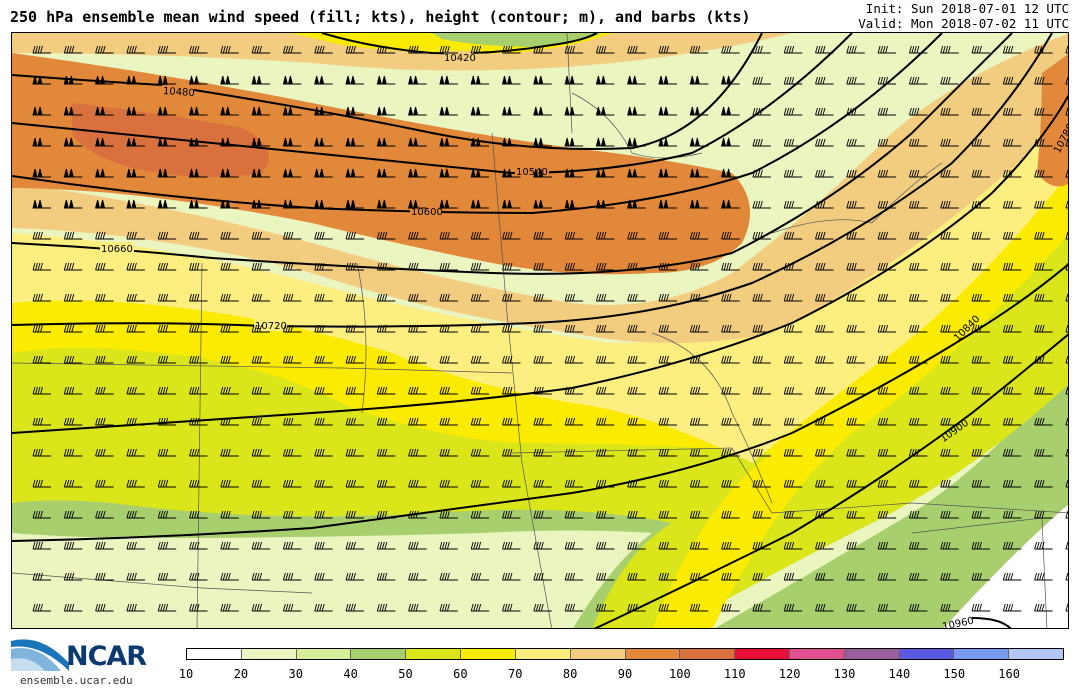 The width and height of the screenshot is (1080, 693). What do you see at coordinates (427, 212) in the screenshot?
I see `contour-label: 10600` at bounding box center [427, 212].